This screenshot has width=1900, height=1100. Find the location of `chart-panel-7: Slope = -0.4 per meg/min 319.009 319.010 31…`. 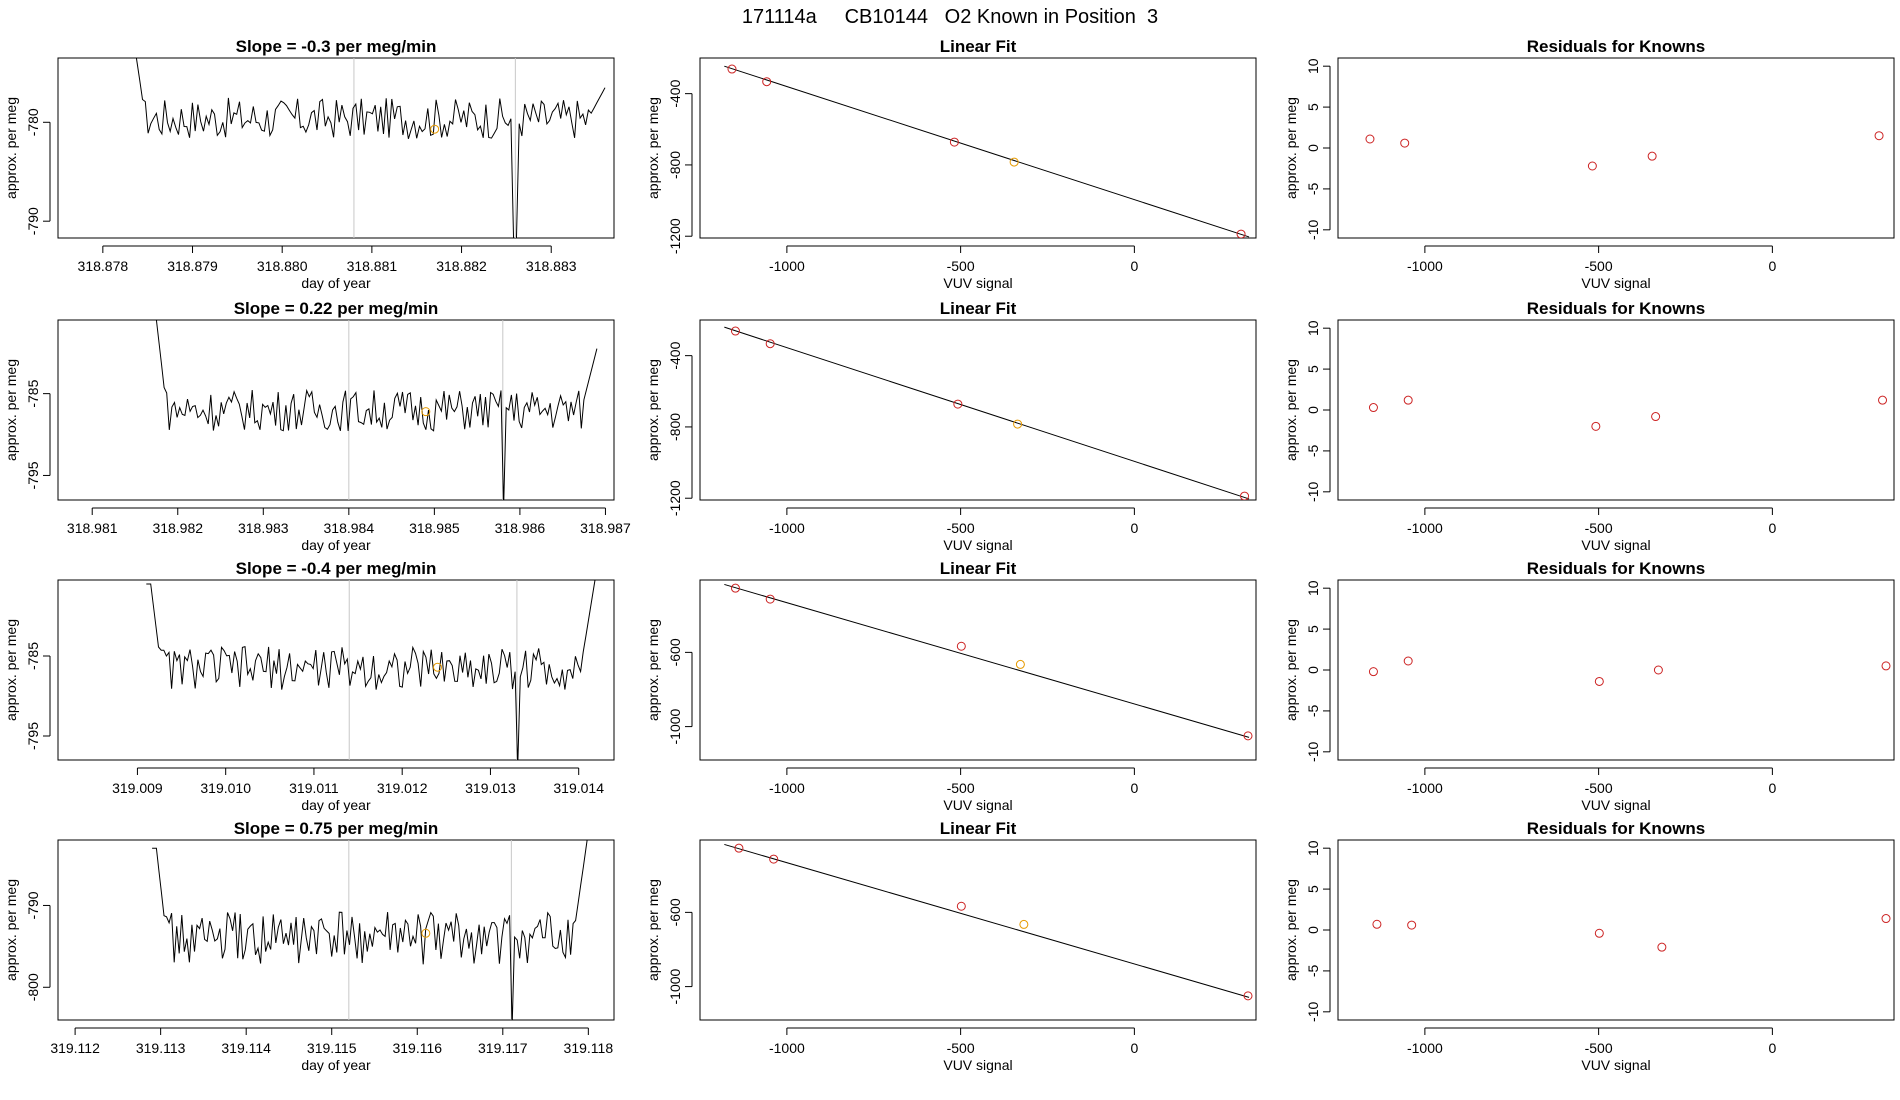

chart-panel-7: Slope = -0.4 per meg/min 319.009 319.010 31… is located at coordinates (309, 686).